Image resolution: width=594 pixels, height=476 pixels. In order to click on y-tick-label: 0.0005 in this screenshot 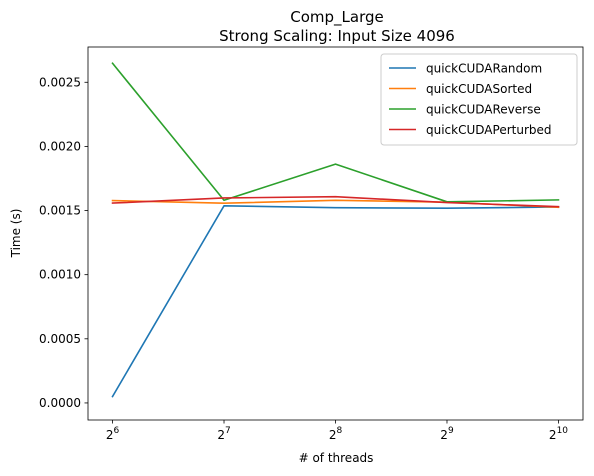, I will do `click(60, 339)`.